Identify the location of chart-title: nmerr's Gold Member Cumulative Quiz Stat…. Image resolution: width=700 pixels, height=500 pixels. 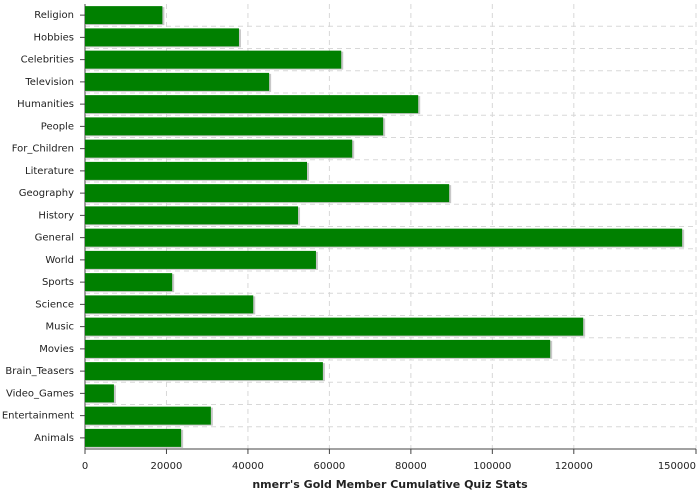
(390, 484).